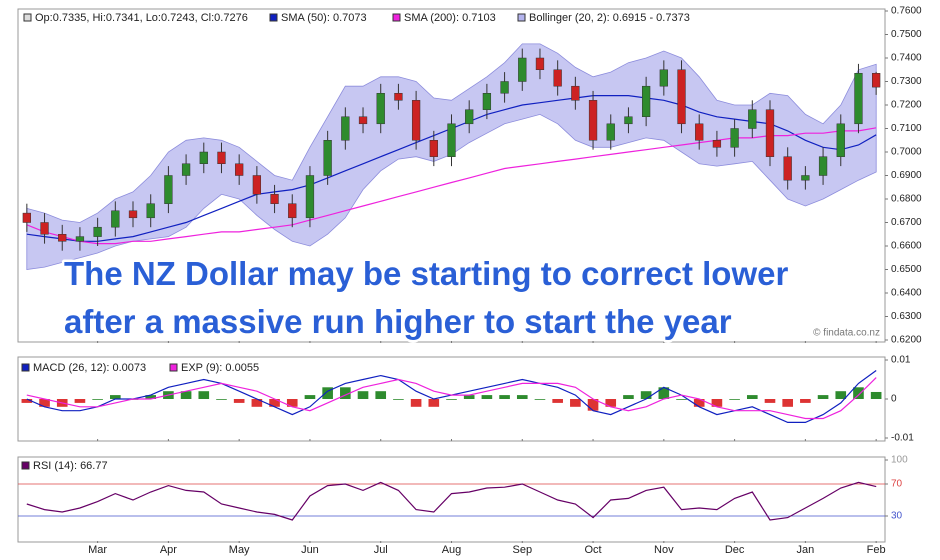 This screenshot has width=940, height=560. Describe the element at coordinates (894, 399) in the screenshot. I see `y-tick-label: 0` at that location.